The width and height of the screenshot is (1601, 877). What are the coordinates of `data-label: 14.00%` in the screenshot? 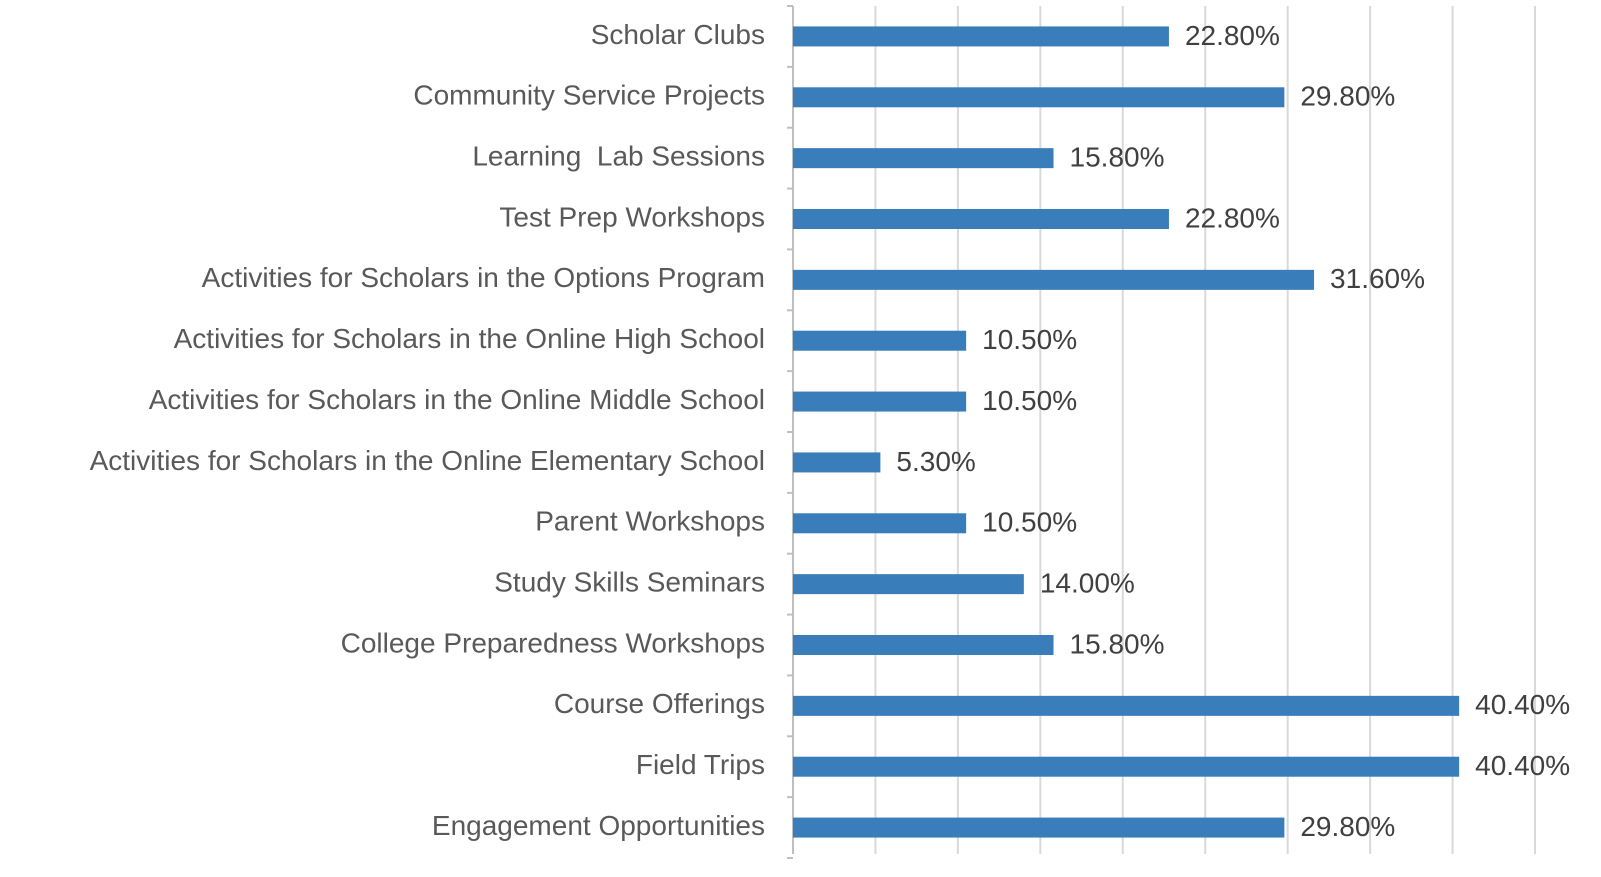 It's located at (1087, 583).